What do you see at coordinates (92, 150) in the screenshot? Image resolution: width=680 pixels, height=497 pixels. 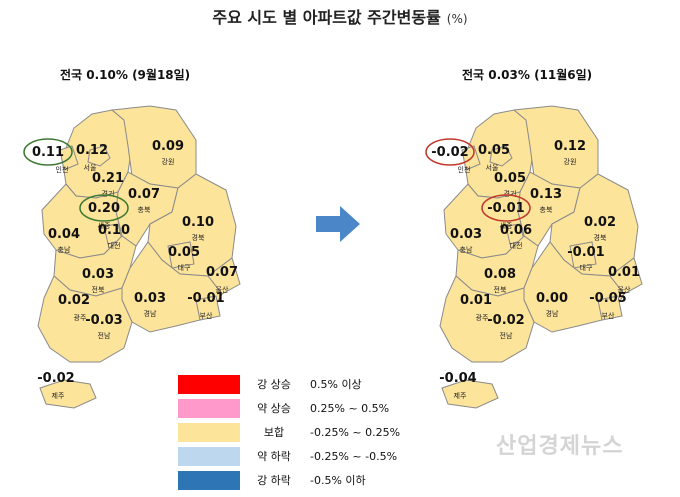 I see `value-서울: 0.12` at bounding box center [92, 150].